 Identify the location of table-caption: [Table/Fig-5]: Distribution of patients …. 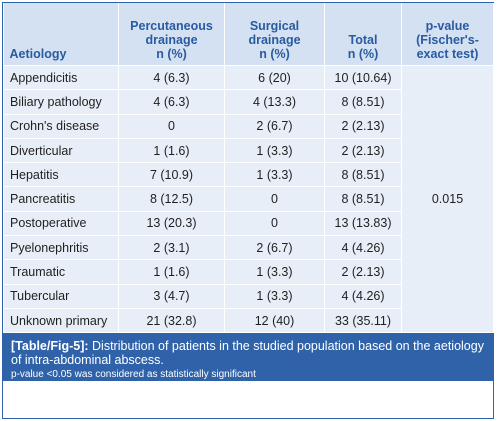
(248, 357).